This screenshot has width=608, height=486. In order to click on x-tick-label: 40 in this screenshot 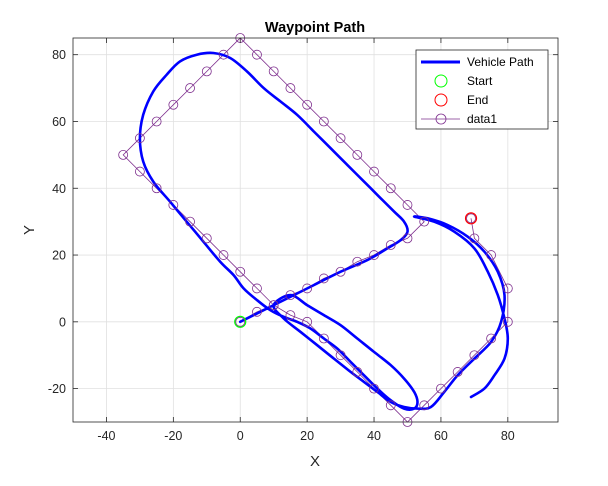, I will do `click(374, 436)`.